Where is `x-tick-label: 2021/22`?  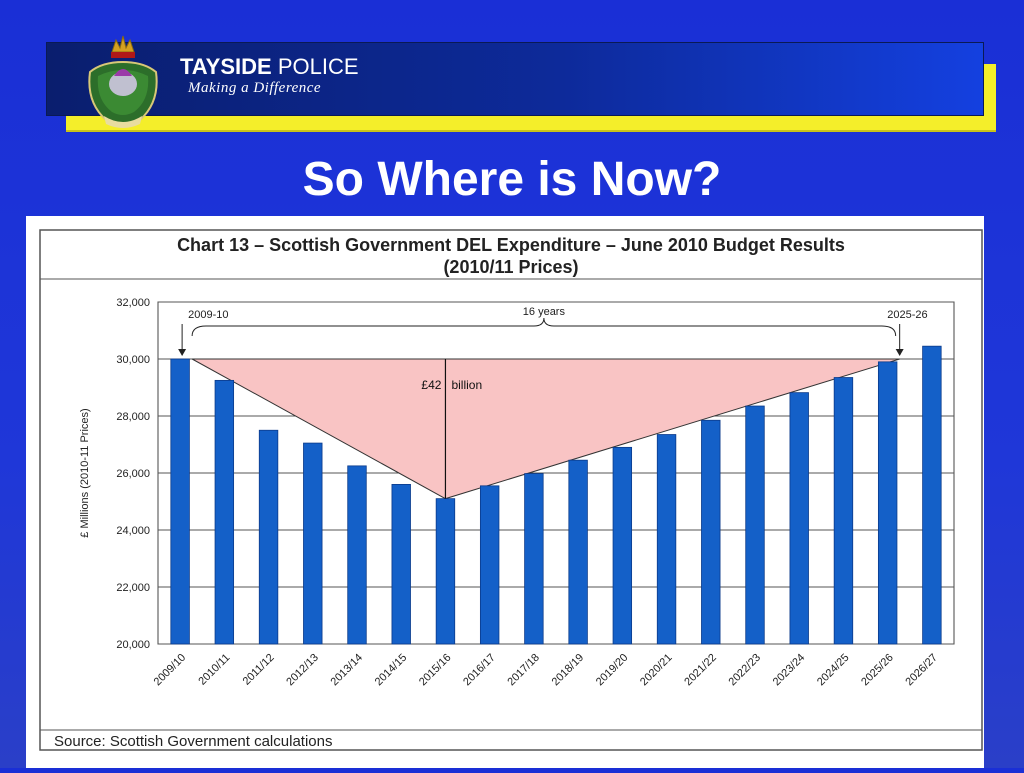
x-tick-label: 2021/22 is located at coordinates (700, 670).